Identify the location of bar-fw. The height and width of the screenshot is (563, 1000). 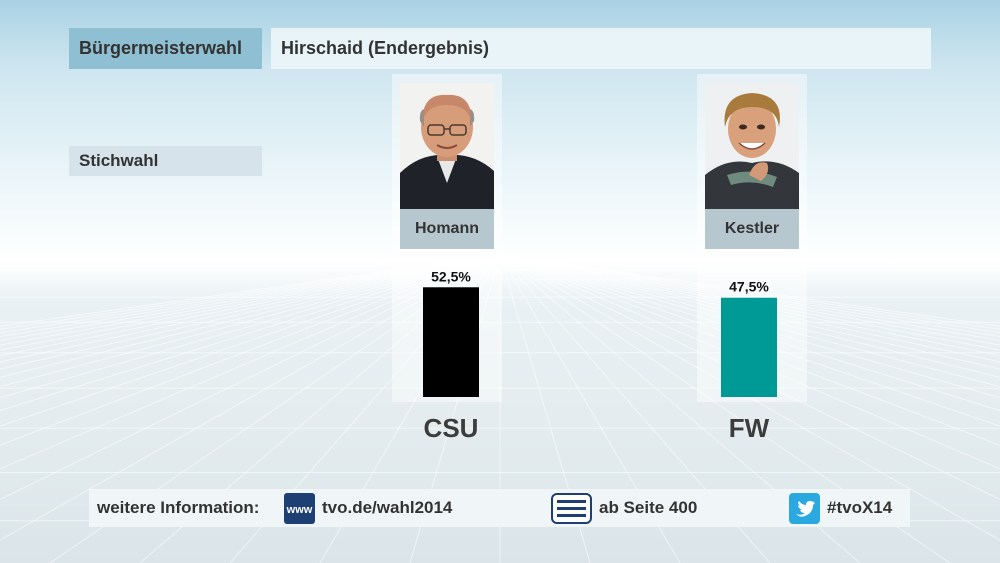
(749, 347).